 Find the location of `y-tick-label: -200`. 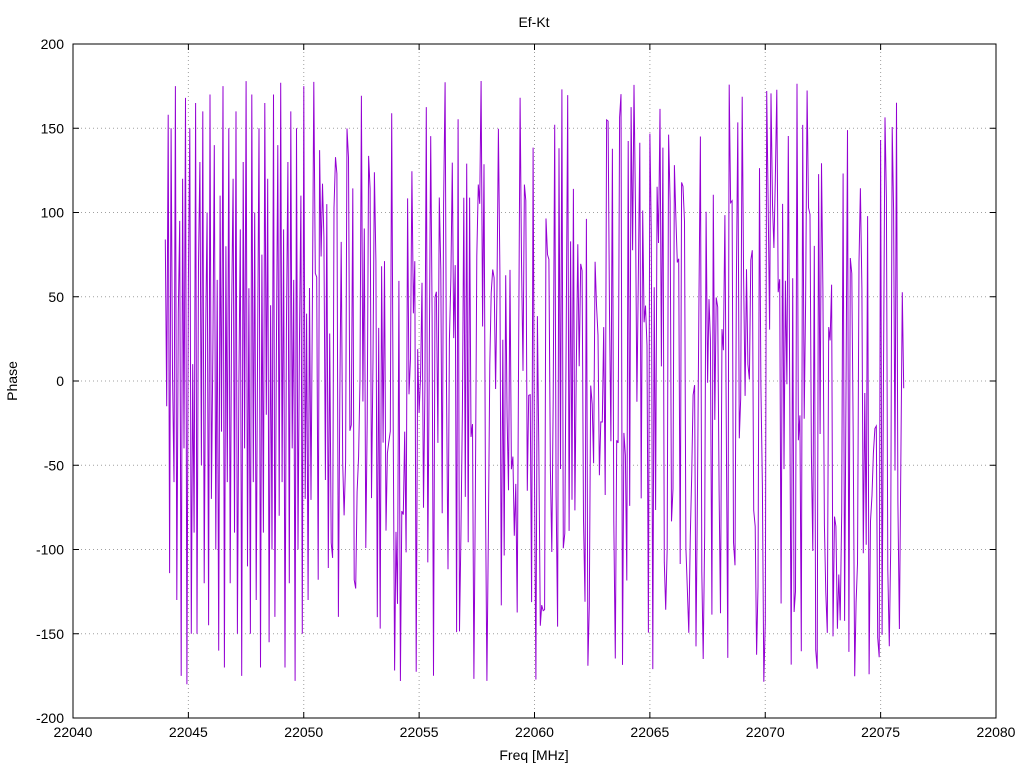

y-tick-label: -200 is located at coordinates (50, 718).